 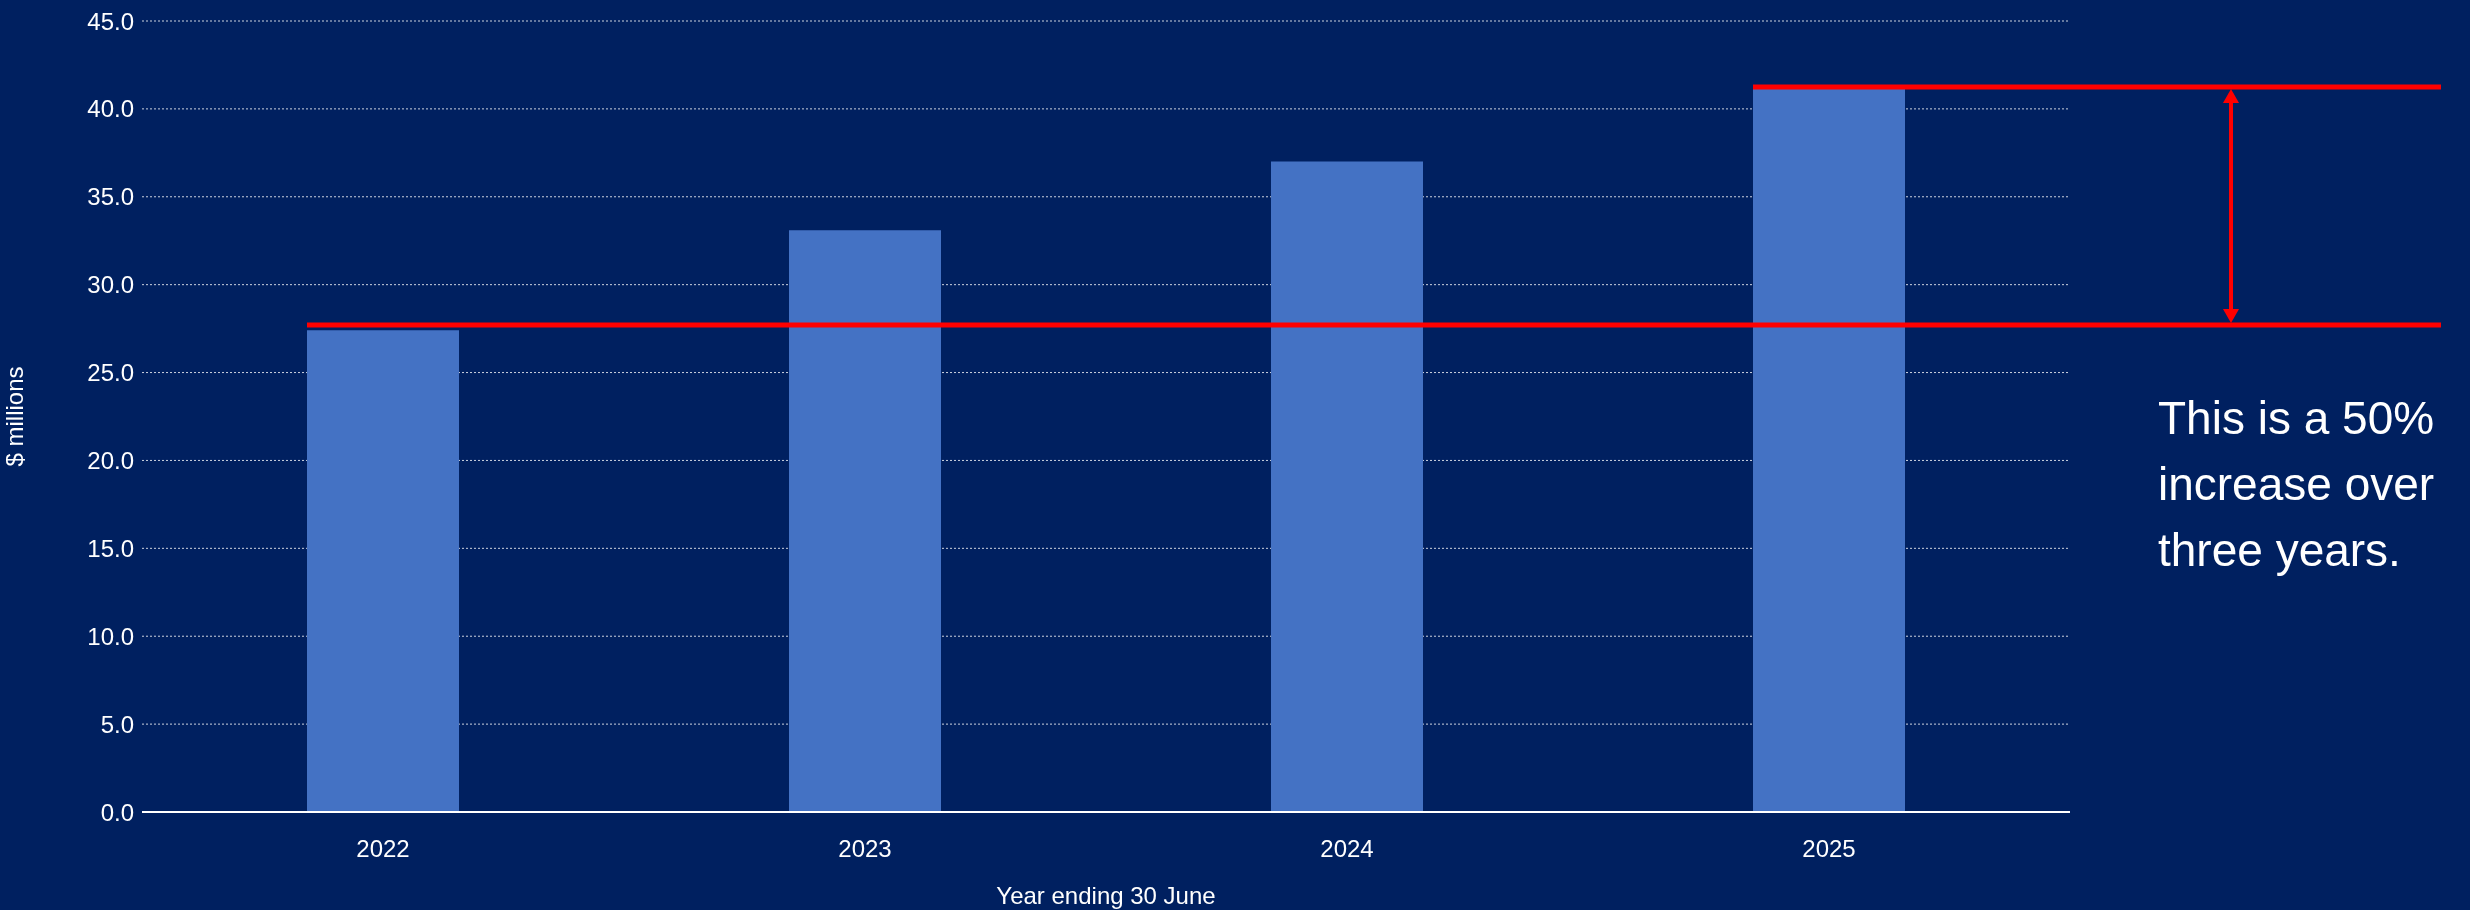 I want to click on x-axis-title: Year ending 30 June, so click(x=1106, y=895).